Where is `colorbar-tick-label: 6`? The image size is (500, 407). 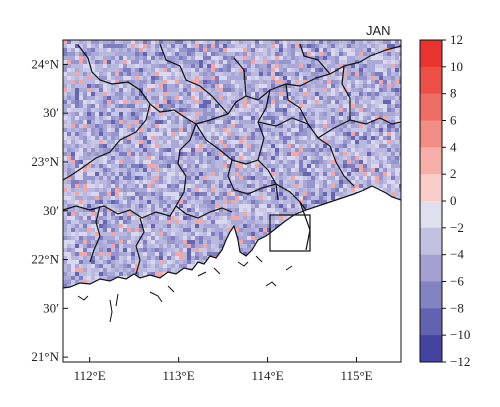
colorbar-tick-label: 6 is located at coordinates (453, 120).